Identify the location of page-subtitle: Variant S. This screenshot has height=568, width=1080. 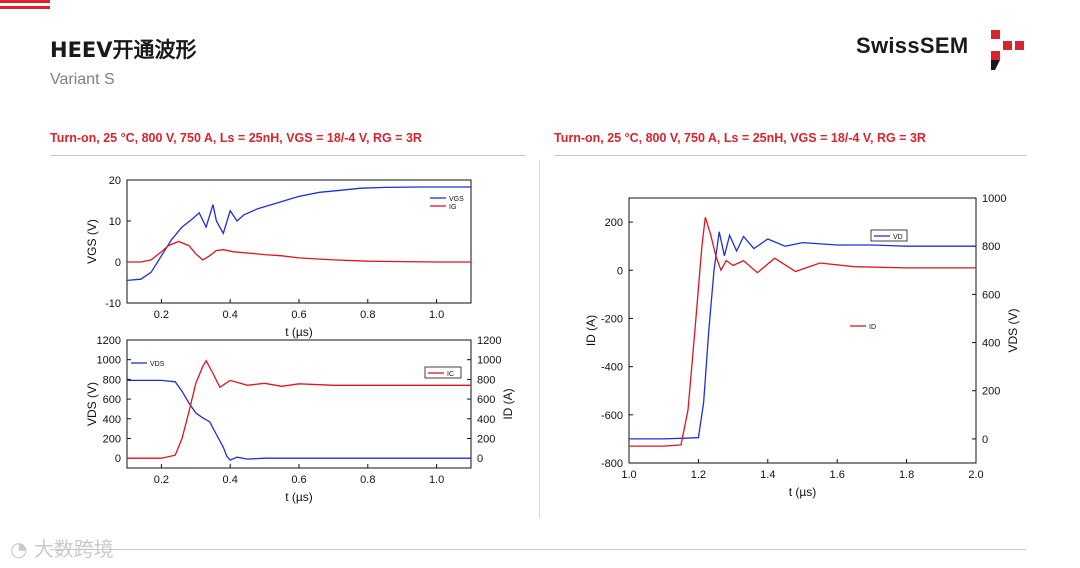
(82, 79).